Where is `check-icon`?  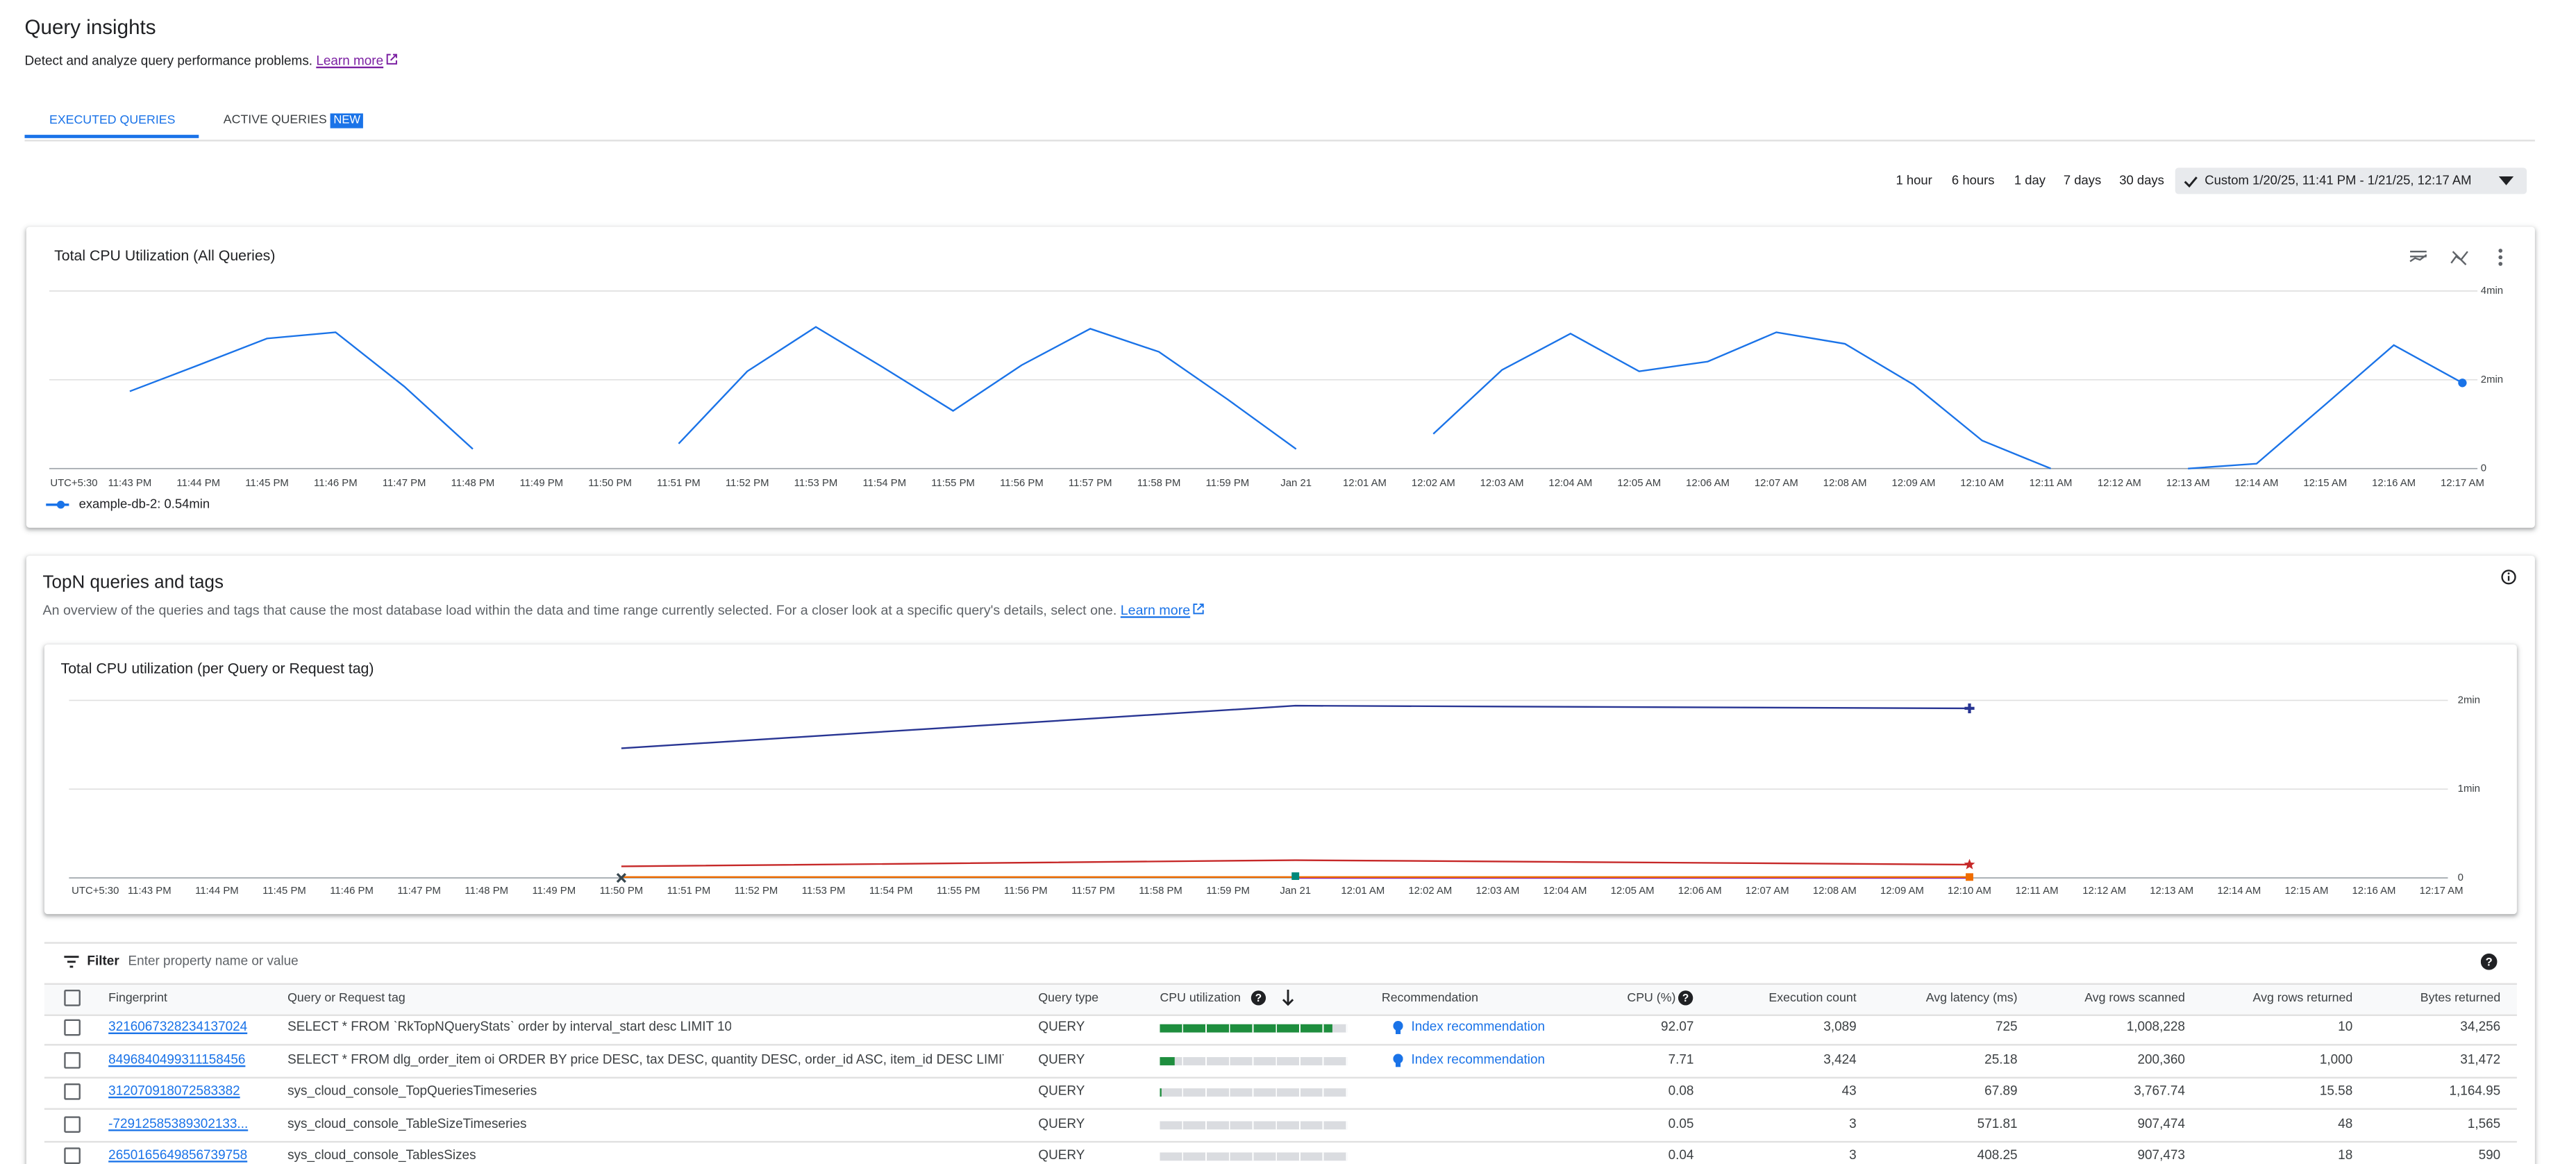
check-icon is located at coordinates (2191, 182).